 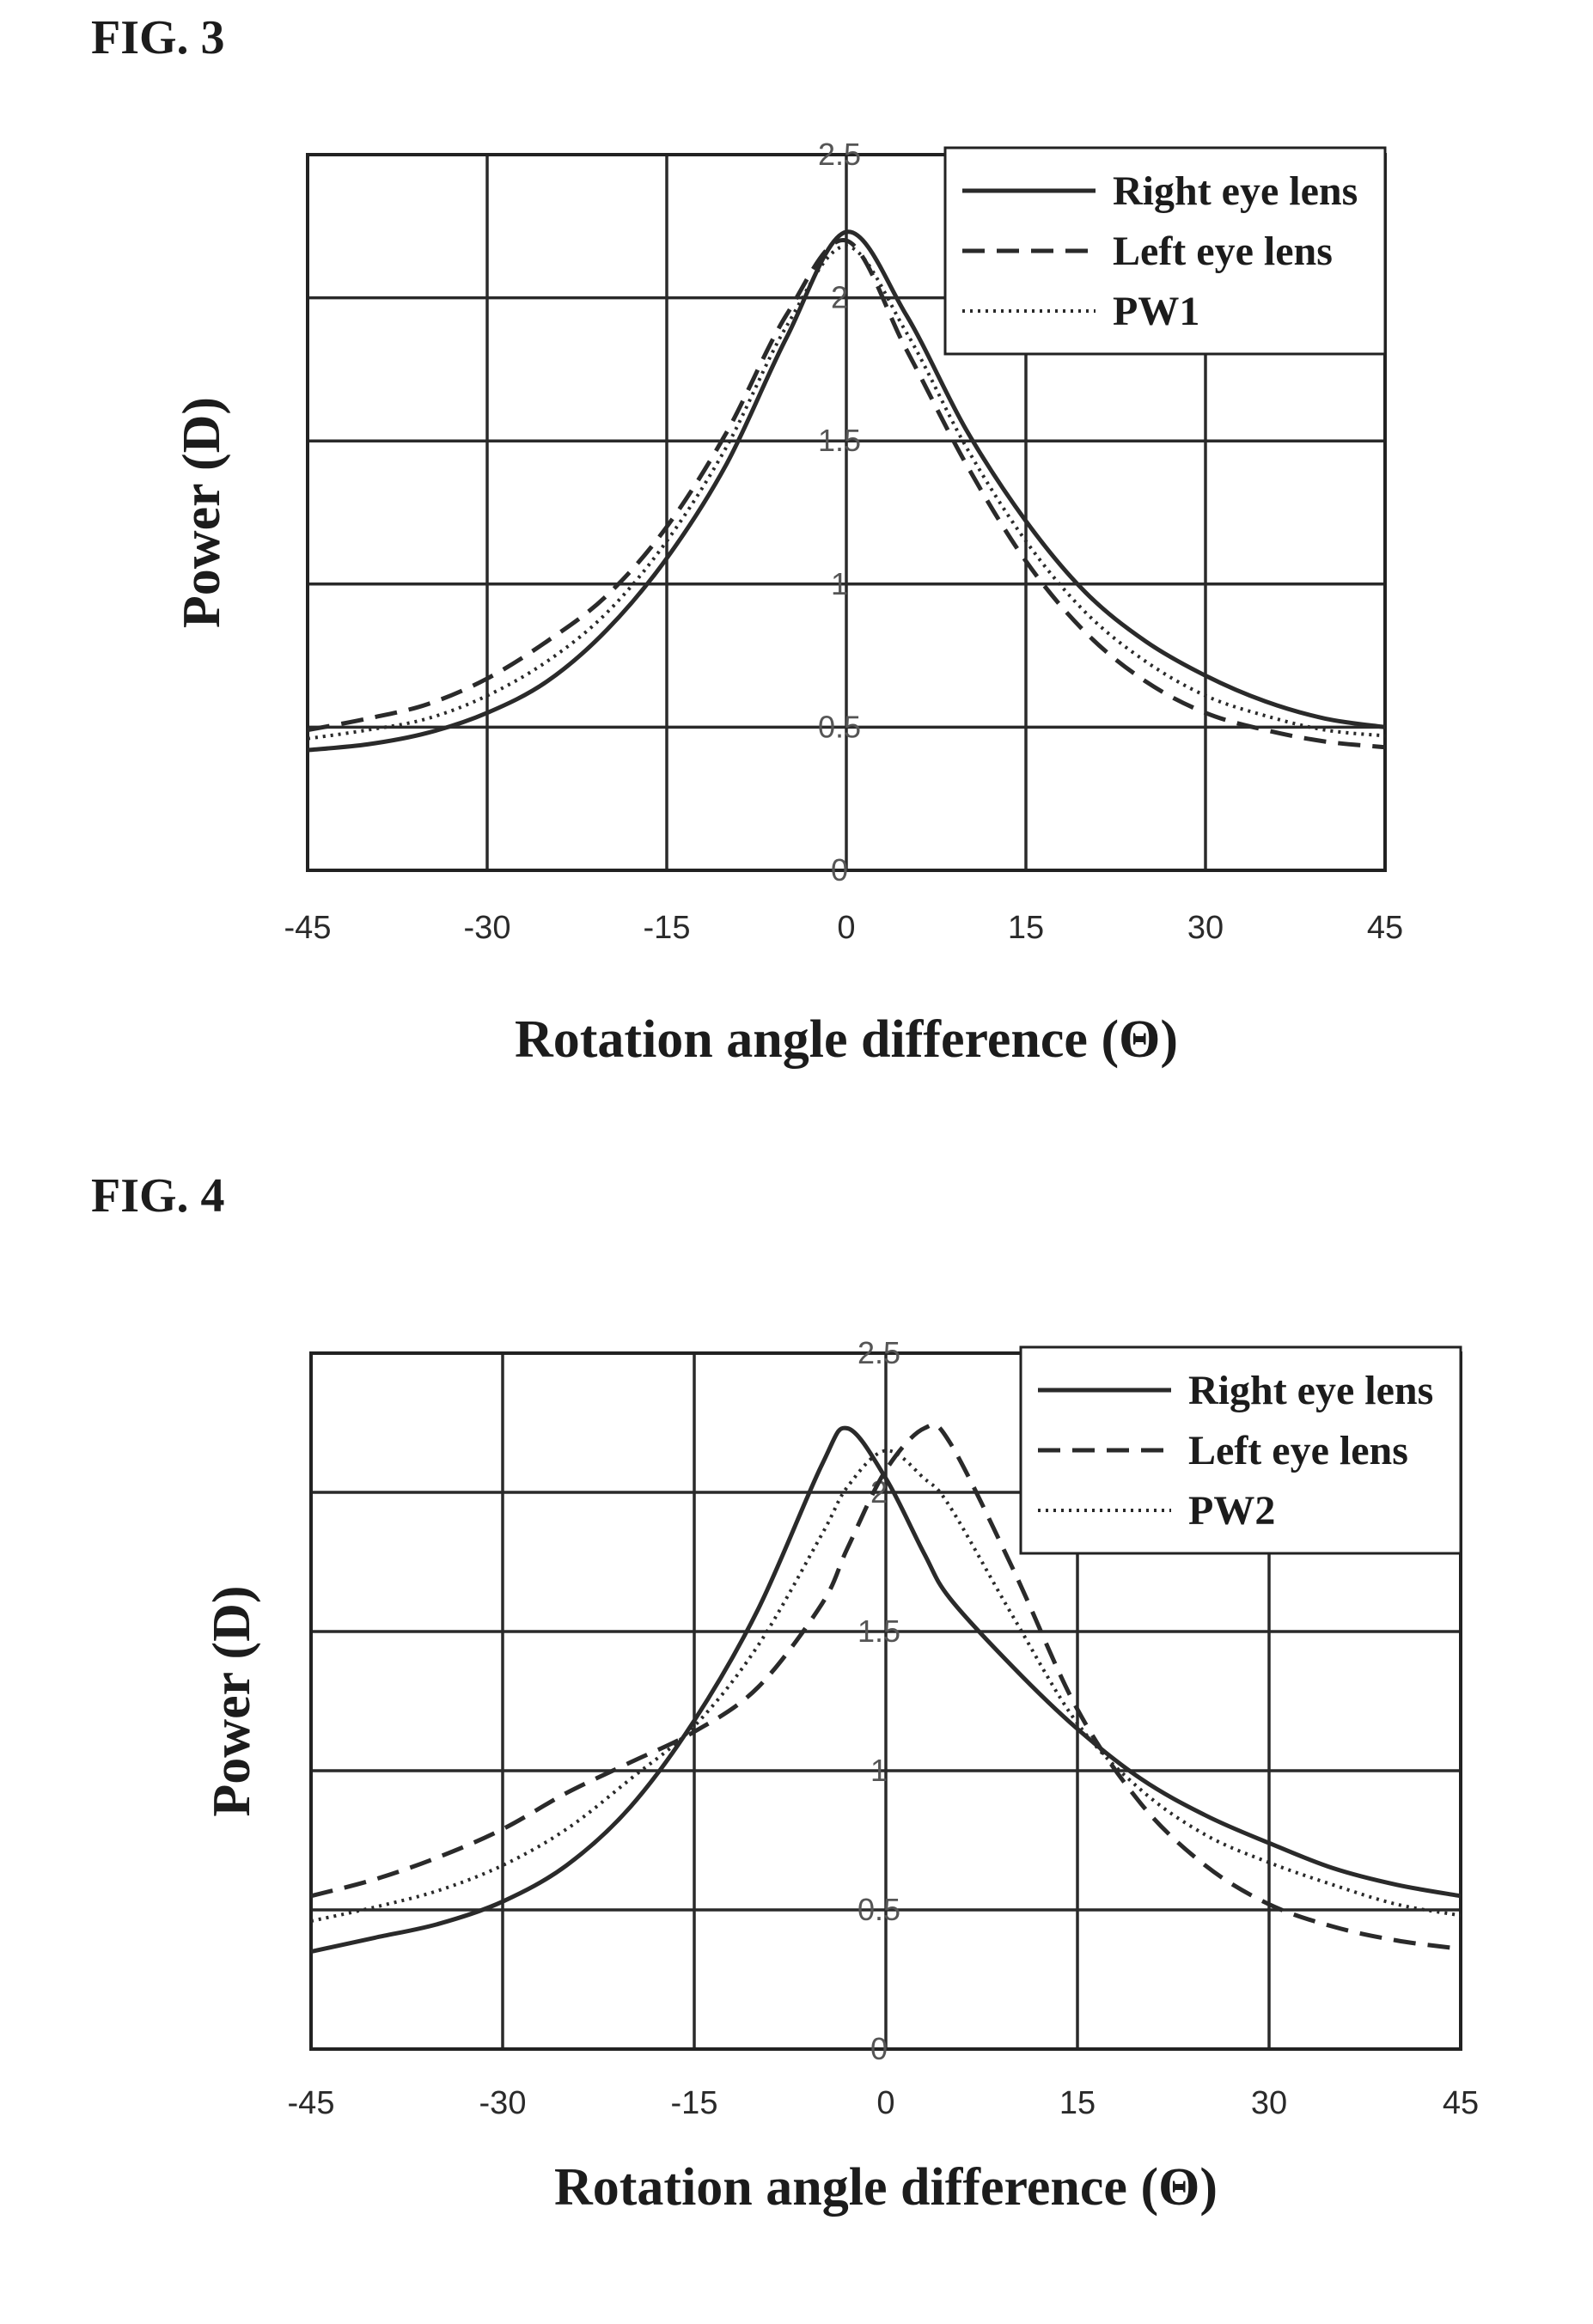 What do you see at coordinates (1156, 311) in the screenshot?
I see `legend-label: PW1` at bounding box center [1156, 311].